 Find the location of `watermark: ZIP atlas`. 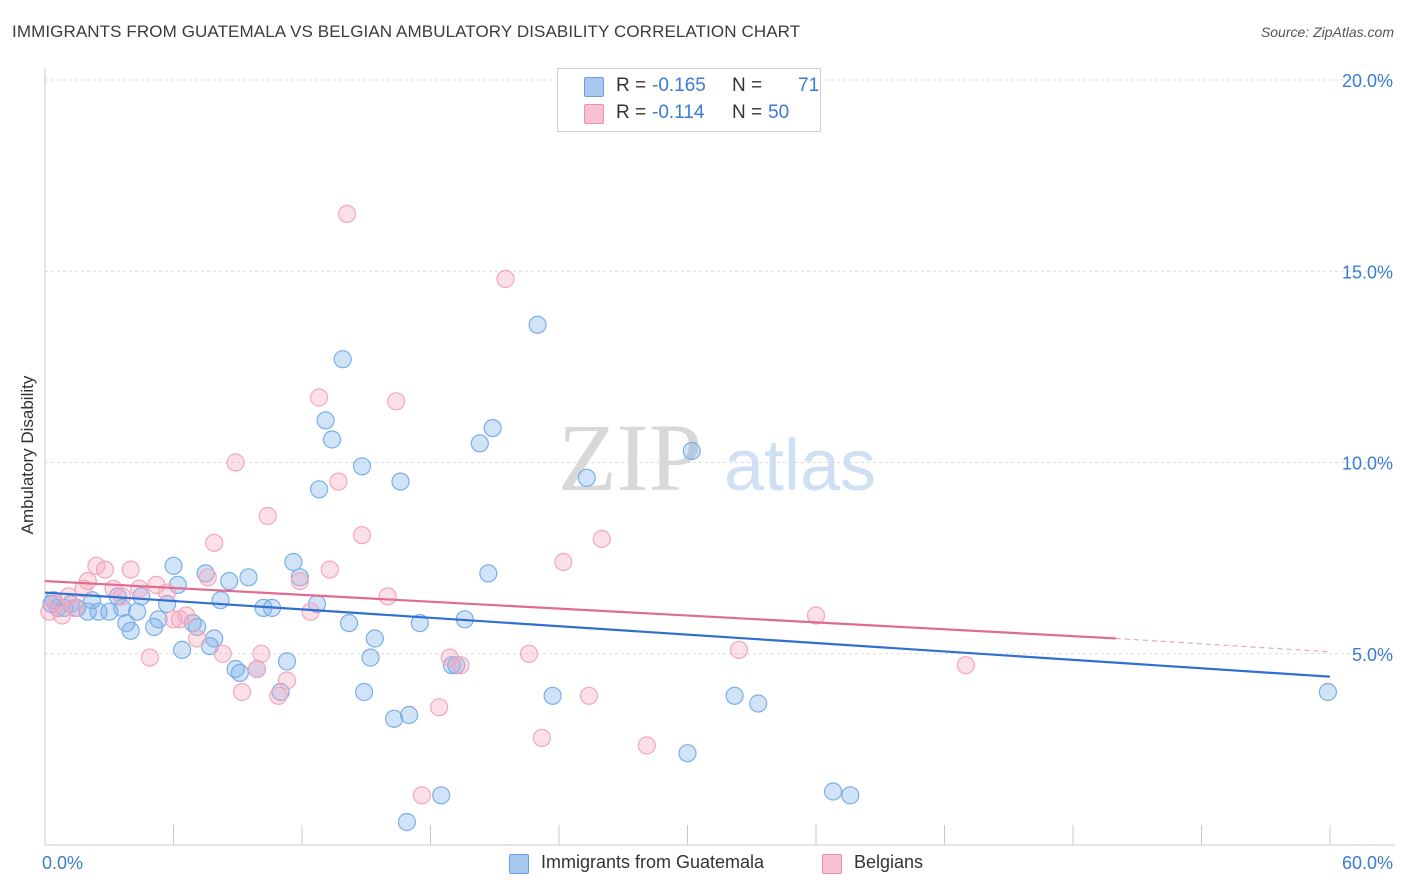

watermark: ZIP atlas is located at coordinates (717, 457).